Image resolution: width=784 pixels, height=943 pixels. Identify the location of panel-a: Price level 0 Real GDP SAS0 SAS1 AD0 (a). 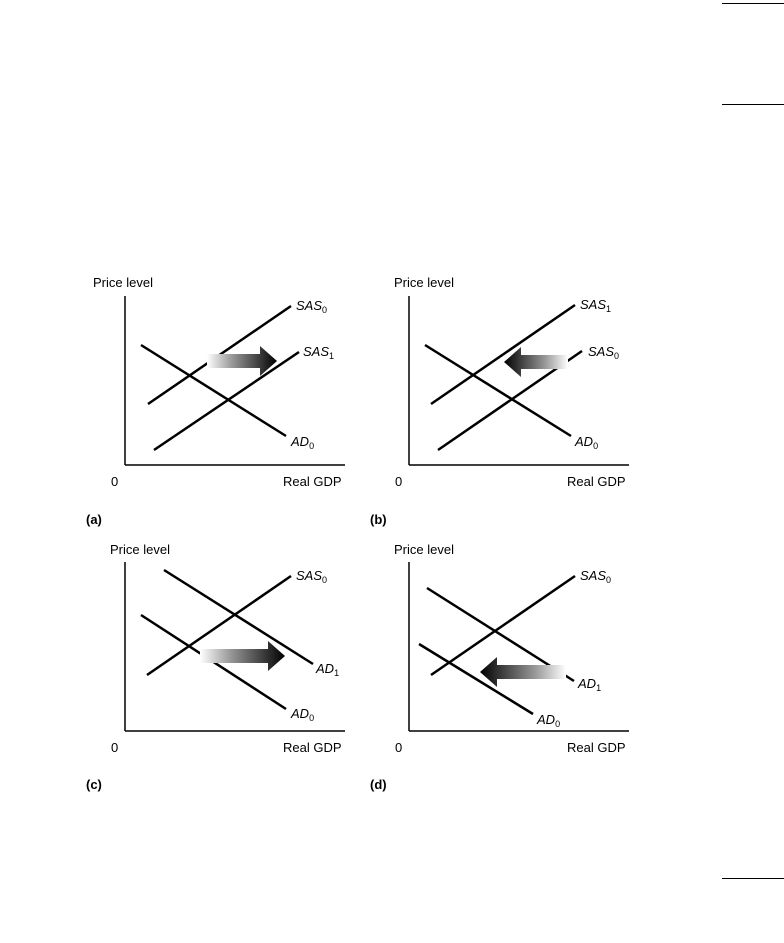
(225, 403).